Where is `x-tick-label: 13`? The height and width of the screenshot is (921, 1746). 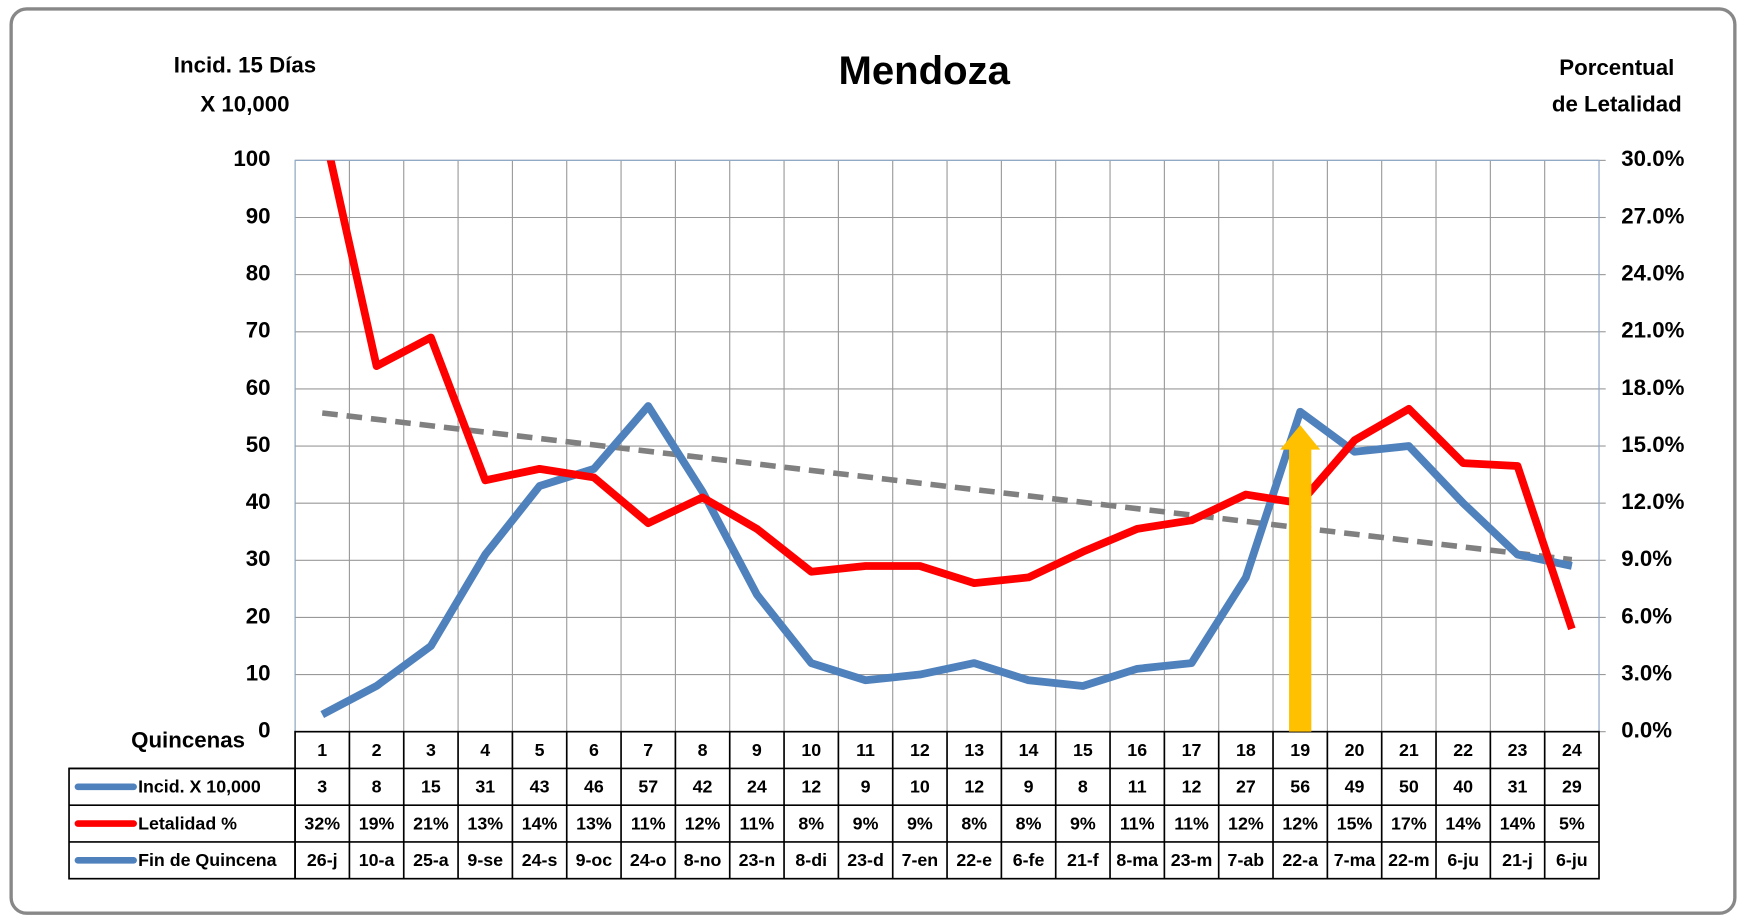 x-tick-label: 13 is located at coordinates (974, 750).